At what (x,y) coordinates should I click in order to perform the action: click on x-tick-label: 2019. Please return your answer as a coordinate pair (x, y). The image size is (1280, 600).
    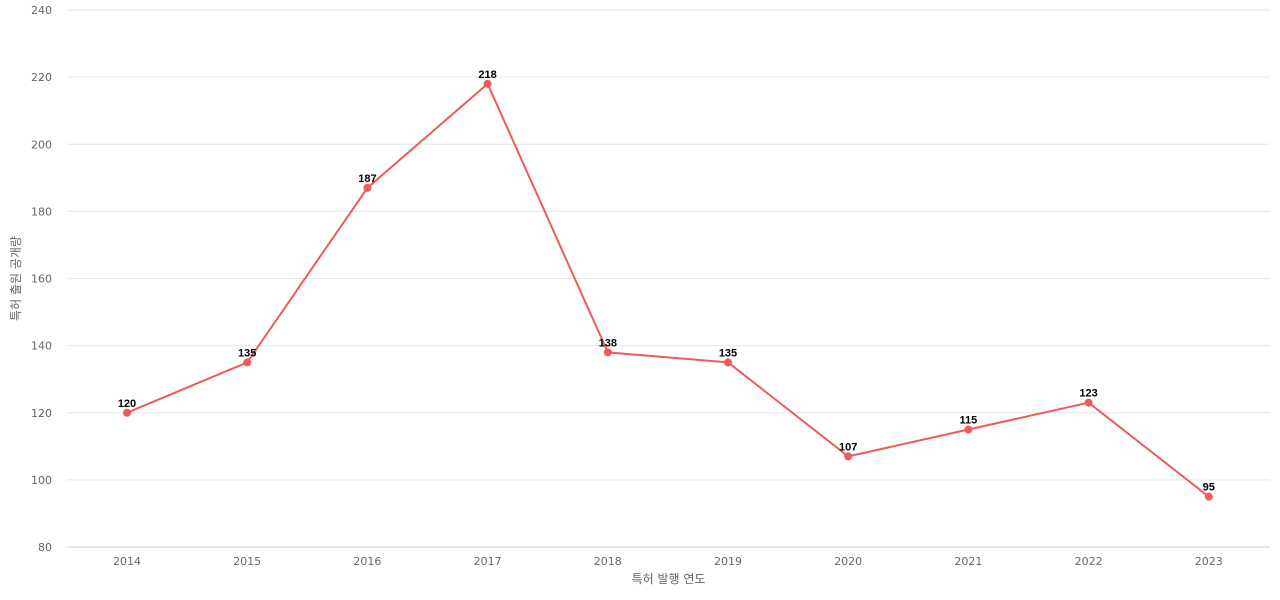
    Looking at the image, I should click on (728, 561).